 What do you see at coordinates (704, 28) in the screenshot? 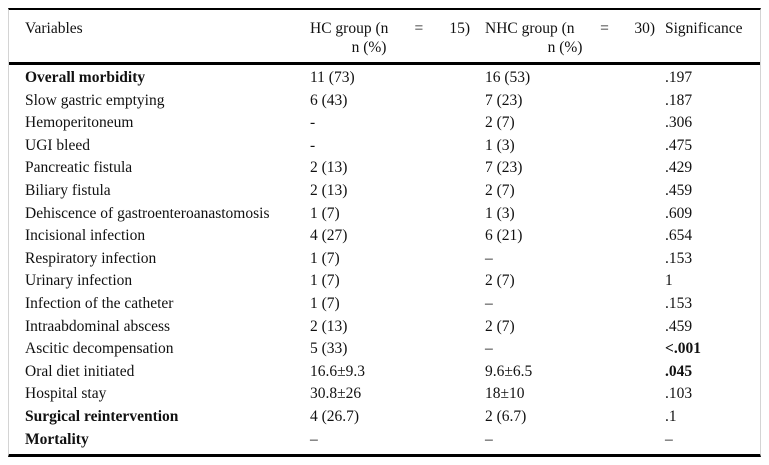
I see `column-header-significance: Significance` at bounding box center [704, 28].